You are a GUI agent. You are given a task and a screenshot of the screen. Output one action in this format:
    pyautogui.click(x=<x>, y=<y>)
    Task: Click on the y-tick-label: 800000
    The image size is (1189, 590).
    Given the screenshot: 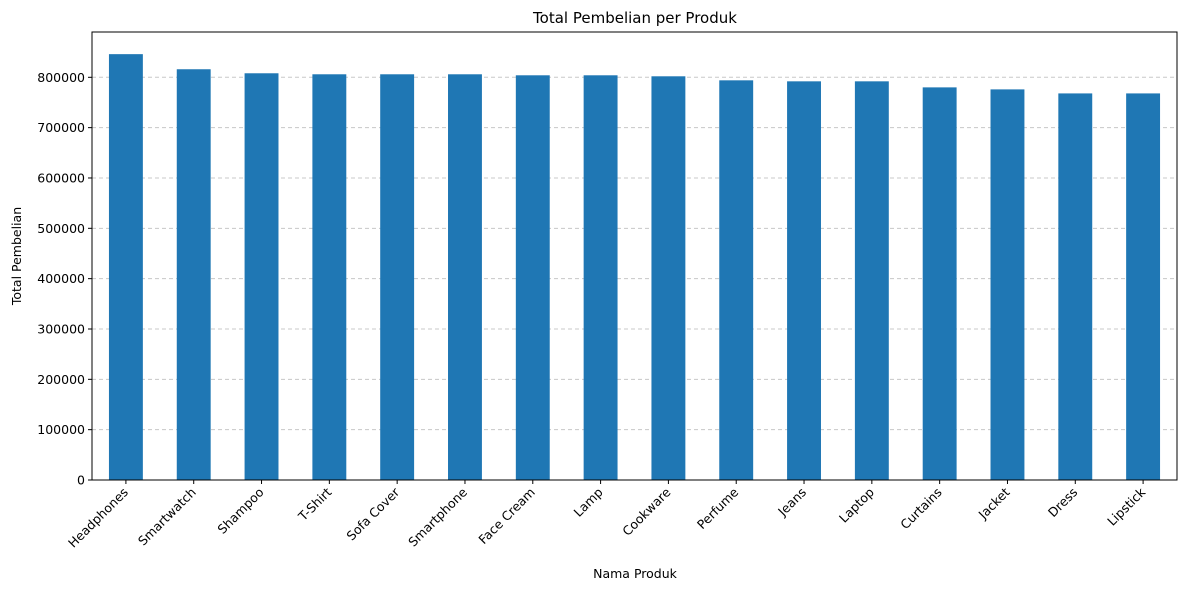 What is the action you would take?
    pyautogui.click(x=61, y=77)
    